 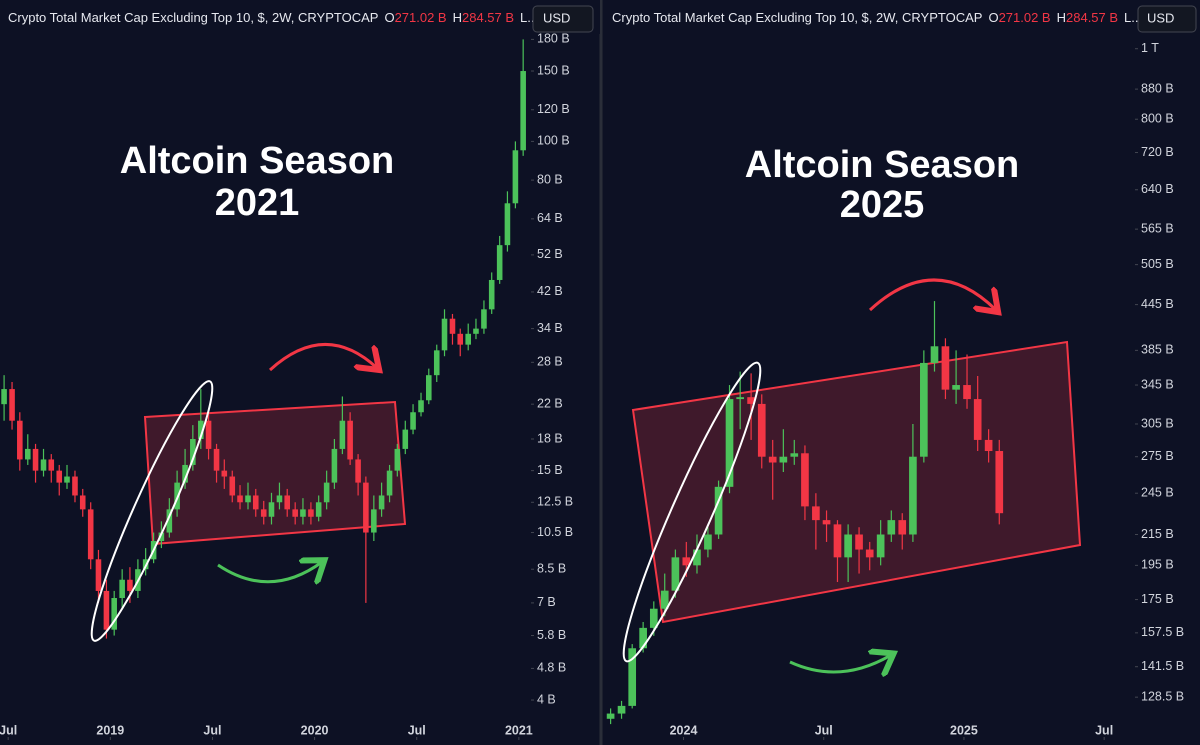 What do you see at coordinates (519, 730) in the screenshot?
I see `x-tick-label: 2021` at bounding box center [519, 730].